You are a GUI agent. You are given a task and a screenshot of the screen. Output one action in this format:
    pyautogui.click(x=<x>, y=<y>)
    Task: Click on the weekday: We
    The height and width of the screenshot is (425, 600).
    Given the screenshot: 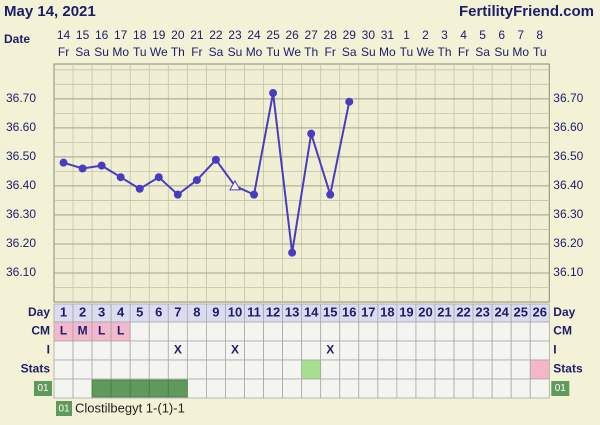 What is the action you would take?
    pyautogui.click(x=292, y=52)
    